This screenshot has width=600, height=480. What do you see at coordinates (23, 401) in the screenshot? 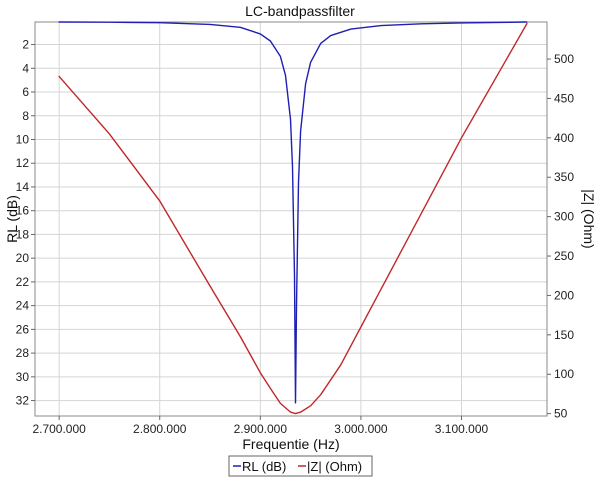
I see `y-left-tick-label: 32` at bounding box center [23, 401].